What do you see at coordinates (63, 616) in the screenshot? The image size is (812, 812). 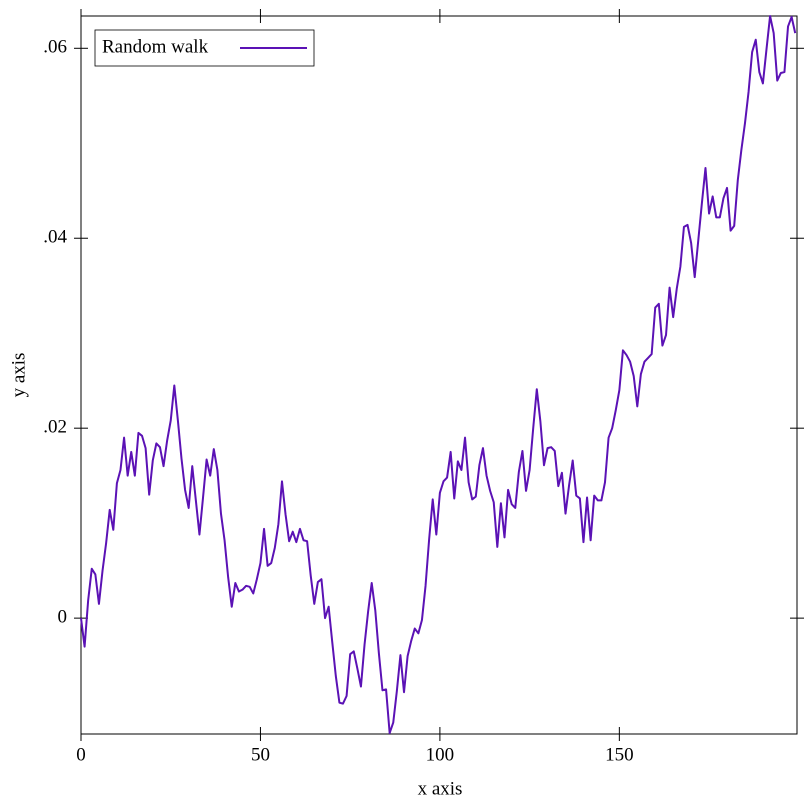 I see `y-tick-label: 0` at bounding box center [63, 616].